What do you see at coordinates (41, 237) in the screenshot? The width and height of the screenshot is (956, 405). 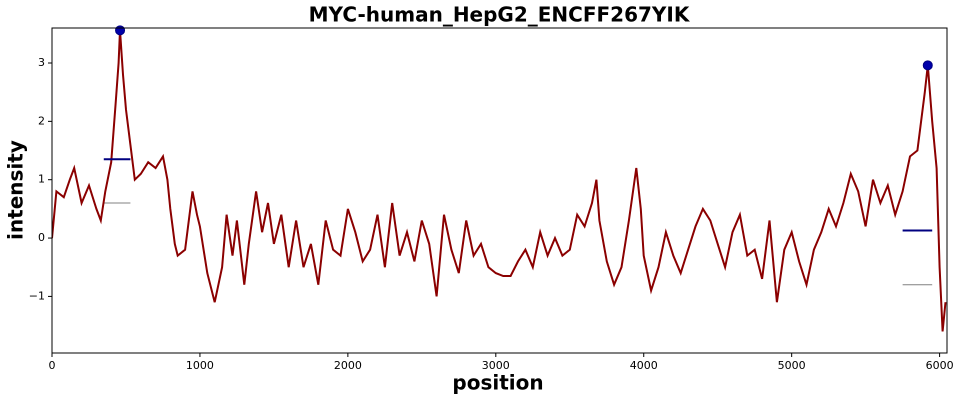 I see `y-tick-label: 0` at bounding box center [41, 237].